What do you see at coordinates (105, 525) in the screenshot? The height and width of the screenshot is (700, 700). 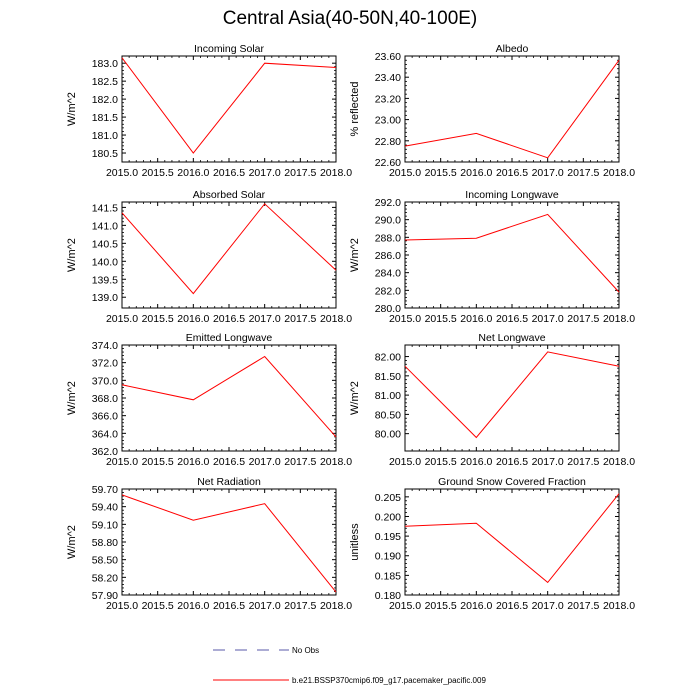 I see `y-tick-label: 59.10` at bounding box center [105, 525].